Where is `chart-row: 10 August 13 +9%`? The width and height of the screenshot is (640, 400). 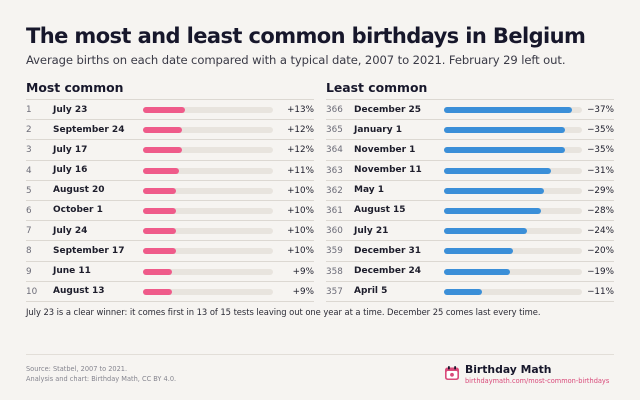
chart-row: 10 August 13 +9% is located at coordinates (170, 292).